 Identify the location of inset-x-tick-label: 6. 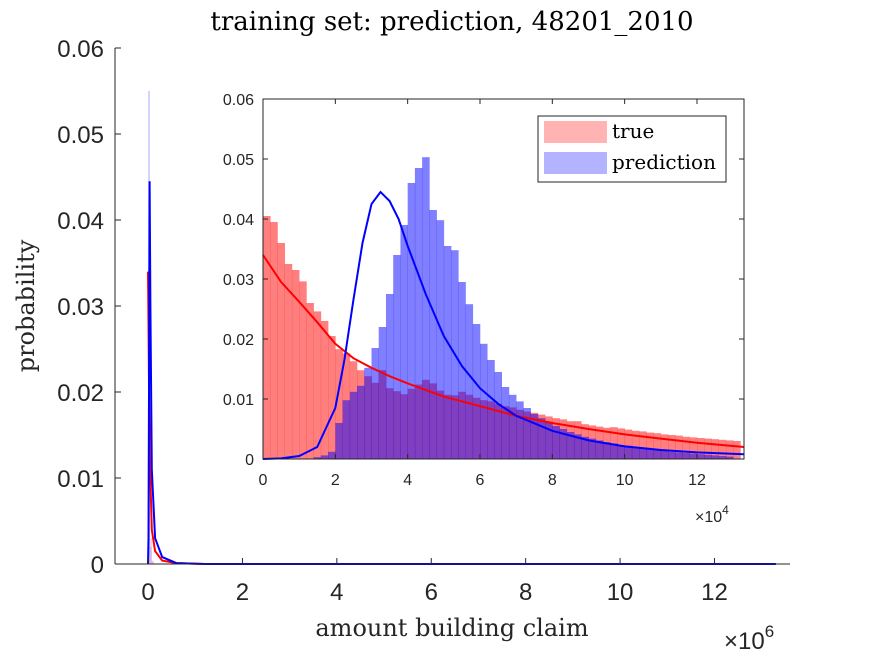
(480, 480).